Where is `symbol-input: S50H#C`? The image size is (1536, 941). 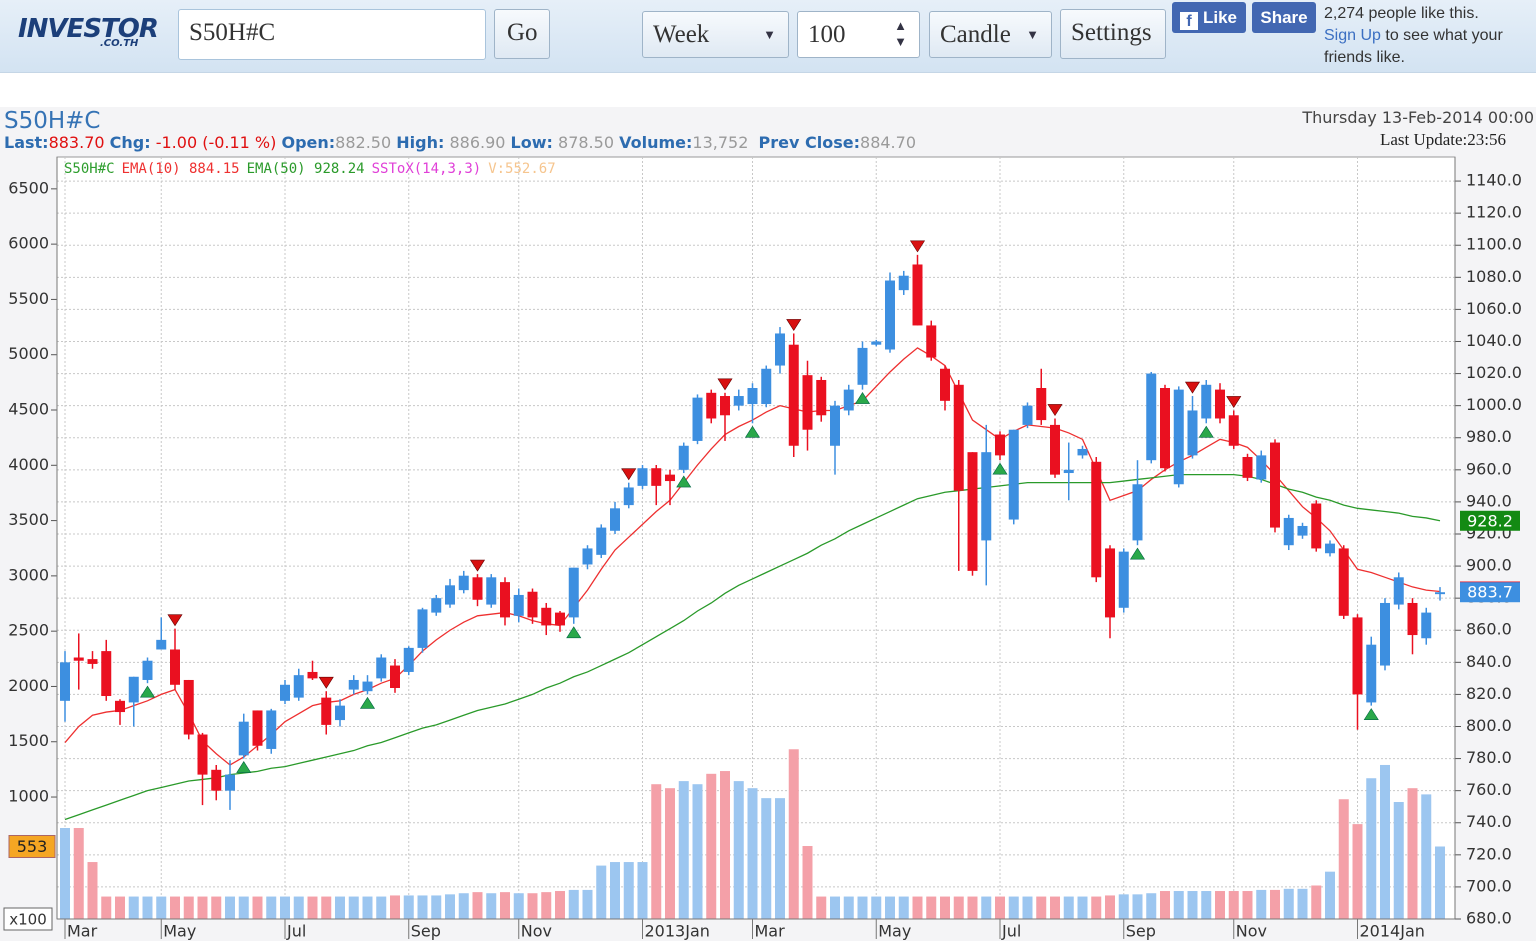
symbol-input: S50H#C is located at coordinates (332, 34).